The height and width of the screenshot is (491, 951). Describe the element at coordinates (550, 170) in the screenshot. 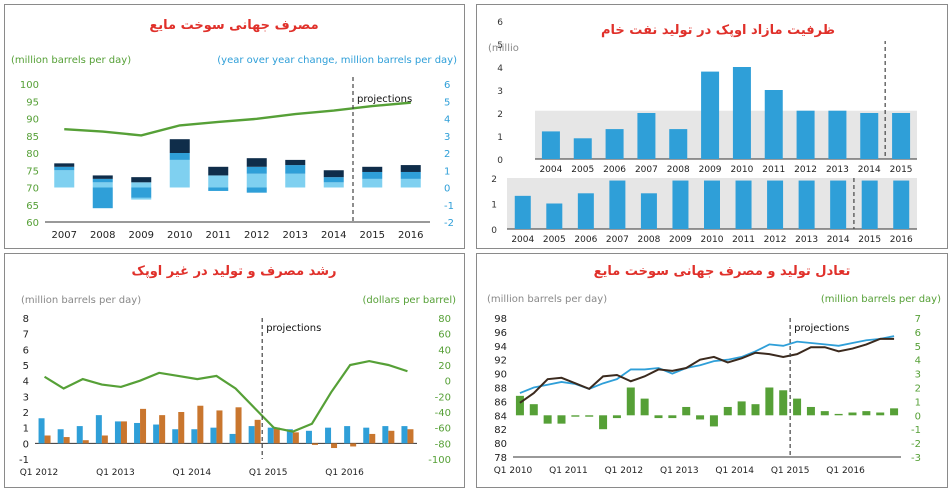

I see `x-tick-label: 2004` at that location.